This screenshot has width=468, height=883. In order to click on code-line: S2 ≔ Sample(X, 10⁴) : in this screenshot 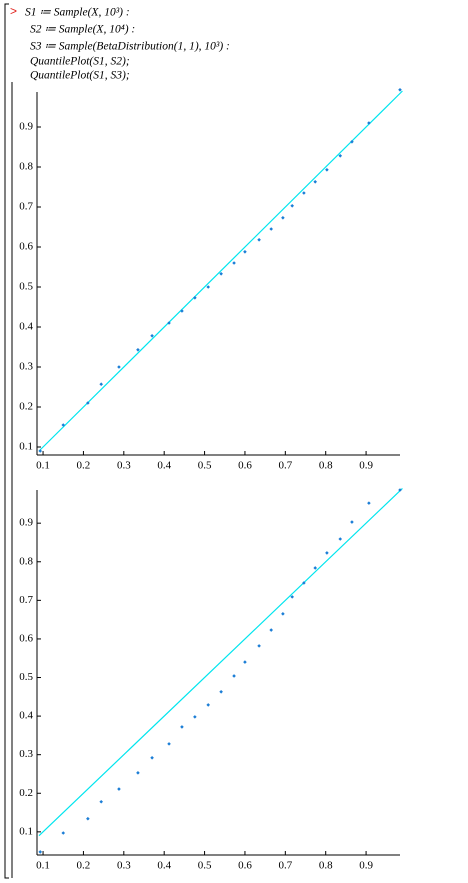, I will do `click(82, 30)`.